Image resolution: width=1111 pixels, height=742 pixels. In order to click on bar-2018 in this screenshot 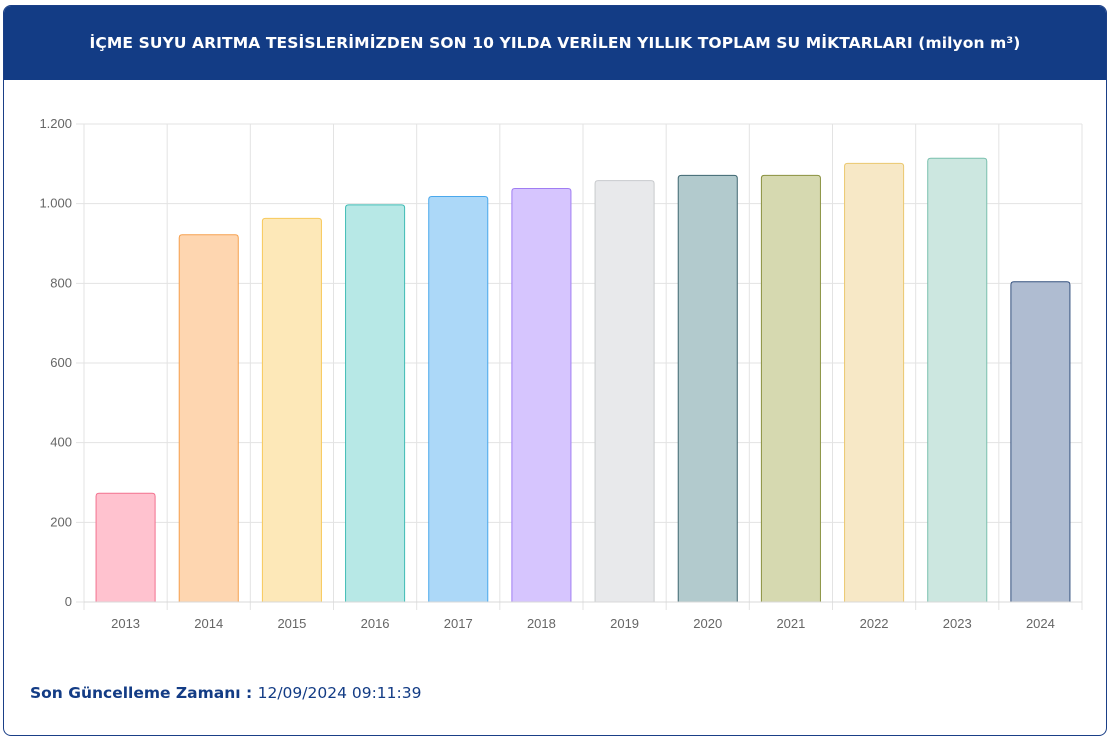, I will do `click(541, 395)`.